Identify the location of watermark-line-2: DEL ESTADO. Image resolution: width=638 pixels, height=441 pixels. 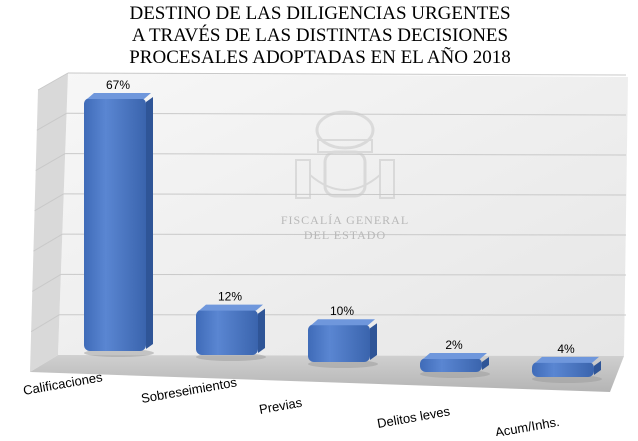
(345, 235).